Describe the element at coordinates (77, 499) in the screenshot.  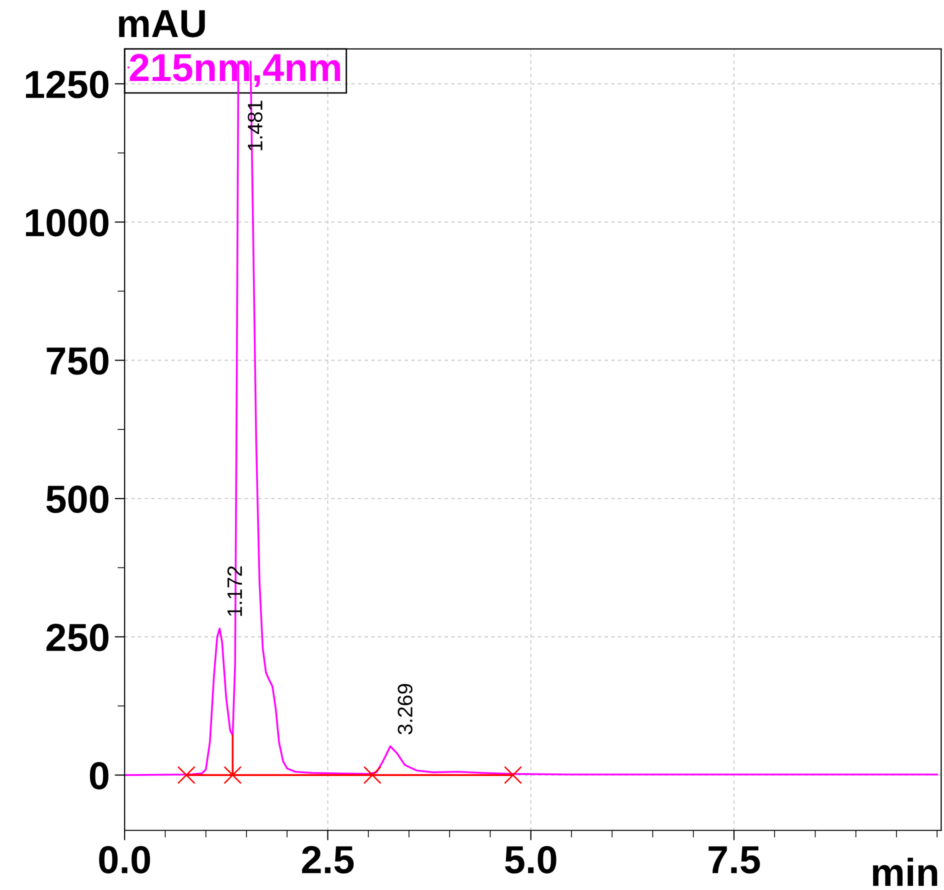
I see `y-tick-label: 500` at that location.